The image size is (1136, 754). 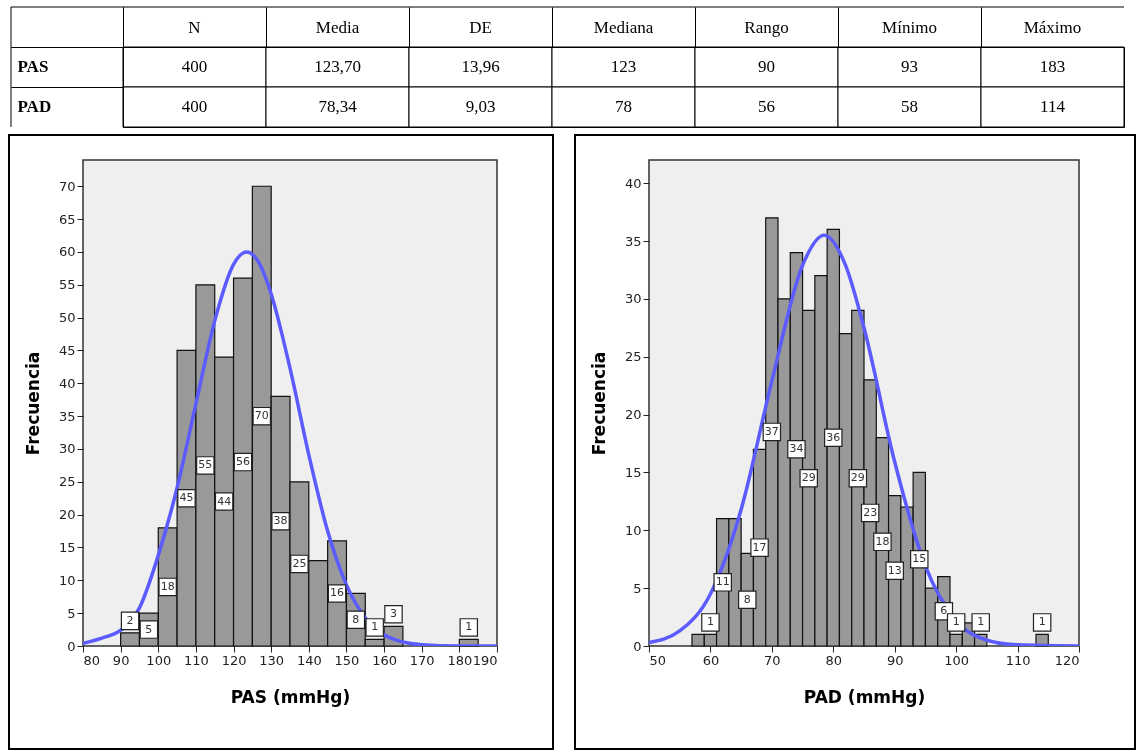 I want to click on text: 123,70, so click(x=337, y=66).